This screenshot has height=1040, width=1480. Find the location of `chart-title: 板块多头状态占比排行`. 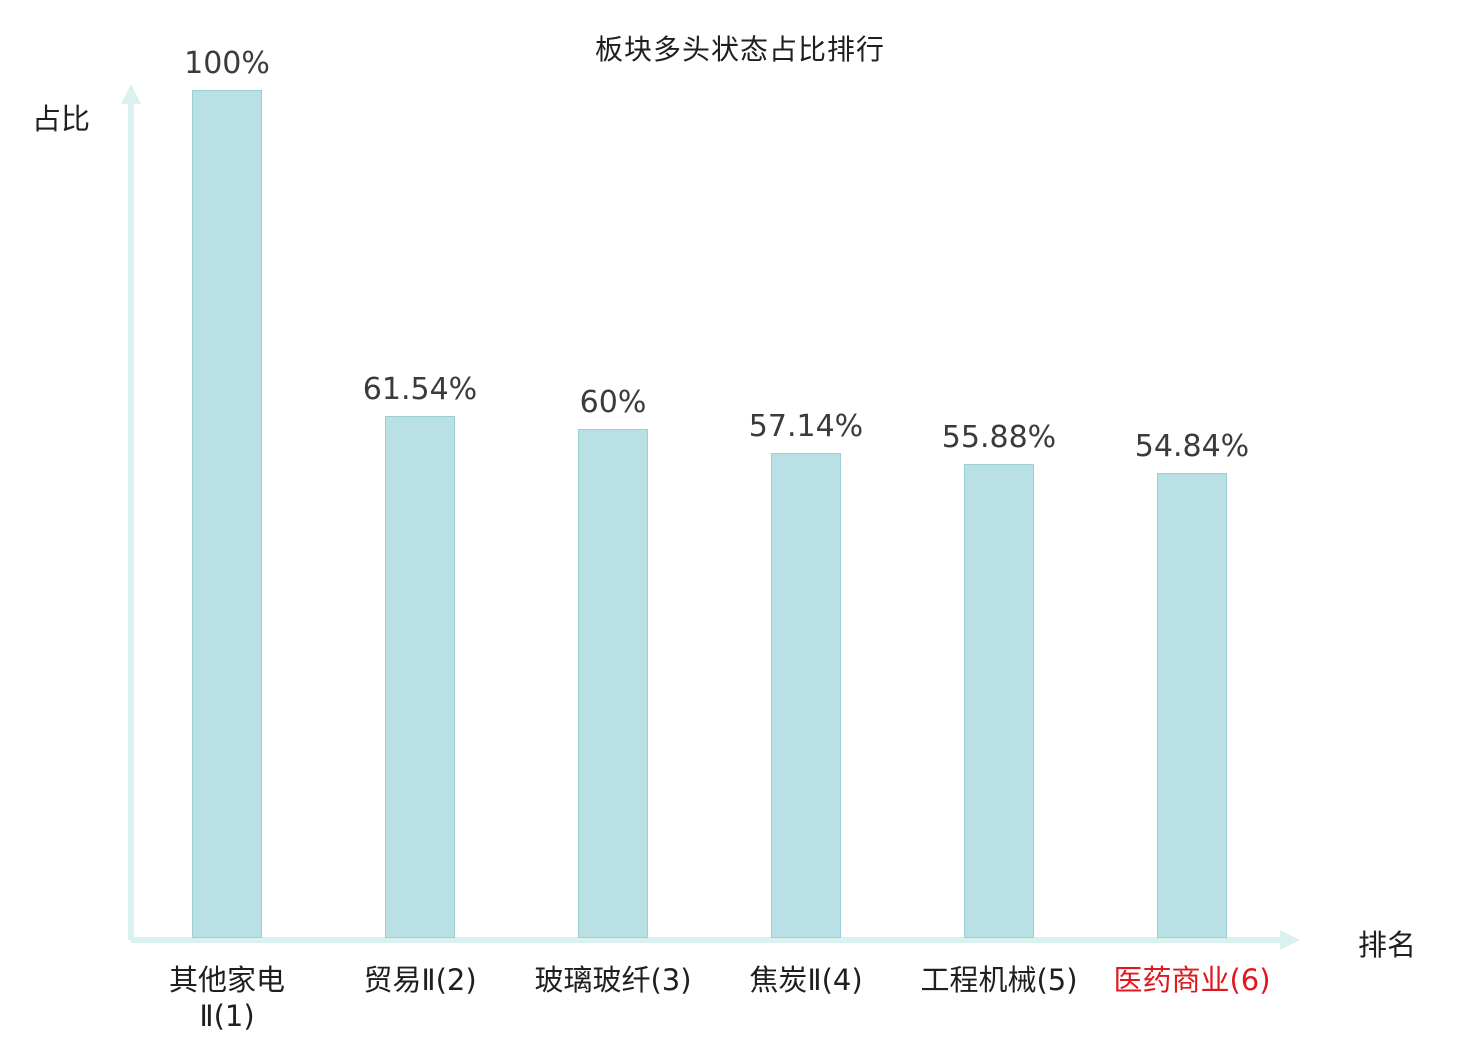

chart-title: 板块多头状态占比排行 is located at coordinates (739, 49).